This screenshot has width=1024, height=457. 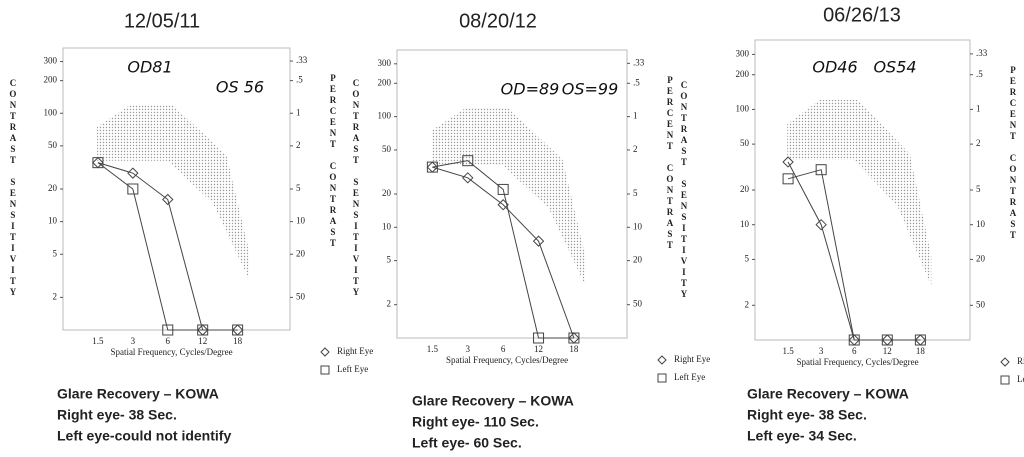 I want to click on handwritten-annotation: OS=99, so click(x=590, y=89).